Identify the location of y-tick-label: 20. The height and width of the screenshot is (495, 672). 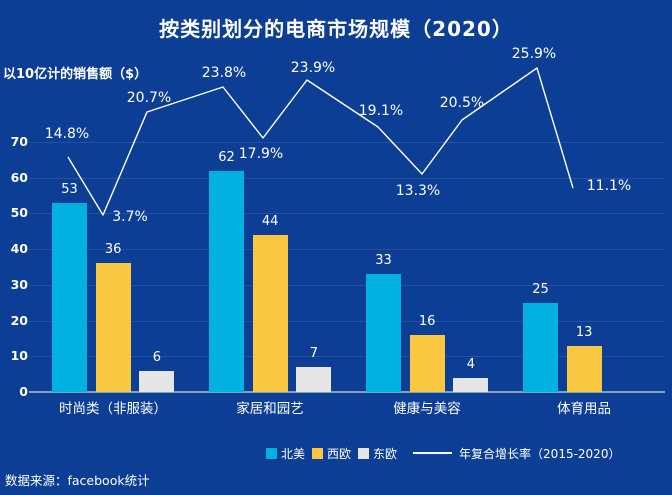
(19, 320).